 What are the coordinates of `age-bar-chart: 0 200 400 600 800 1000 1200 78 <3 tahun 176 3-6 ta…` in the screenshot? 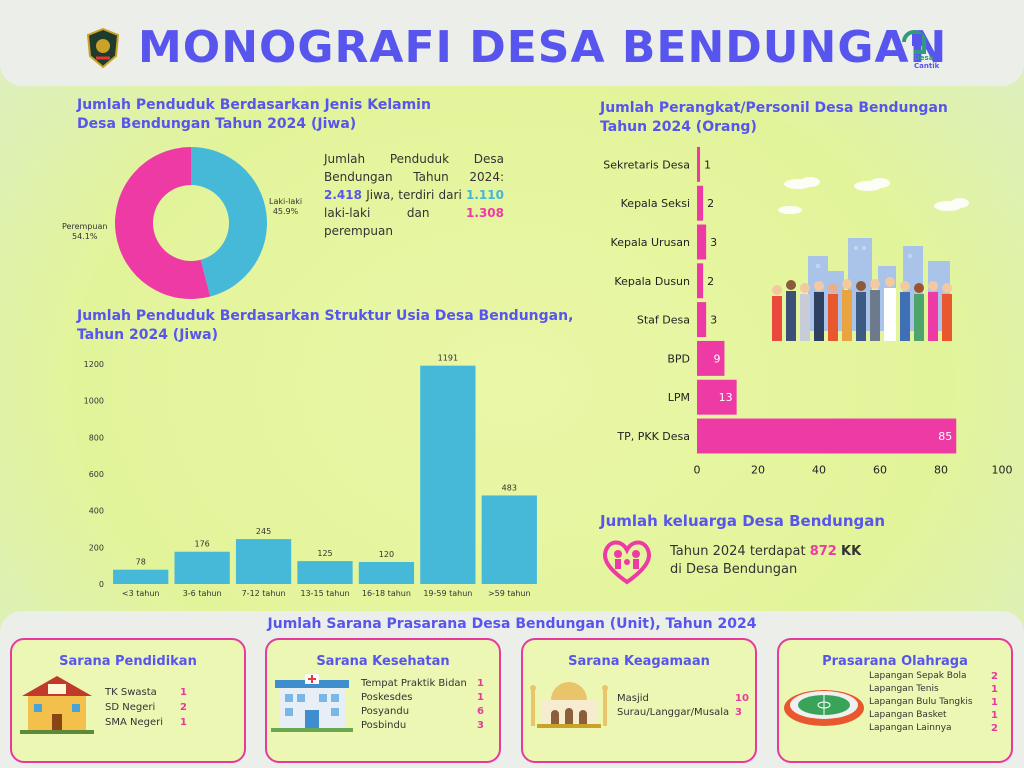 It's located at (310, 476).